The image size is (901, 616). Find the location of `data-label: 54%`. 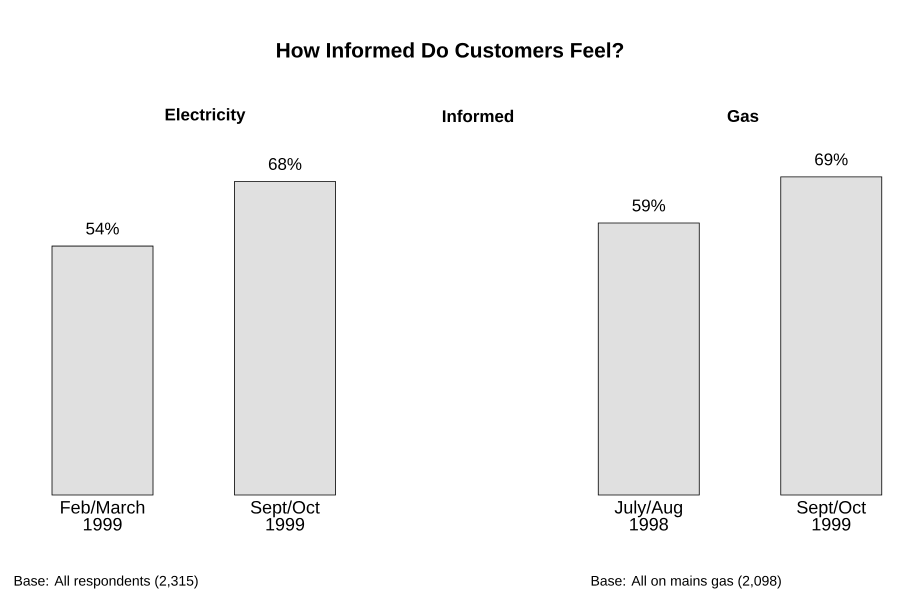

data-label: 54% is located at coordinates (102, 228).